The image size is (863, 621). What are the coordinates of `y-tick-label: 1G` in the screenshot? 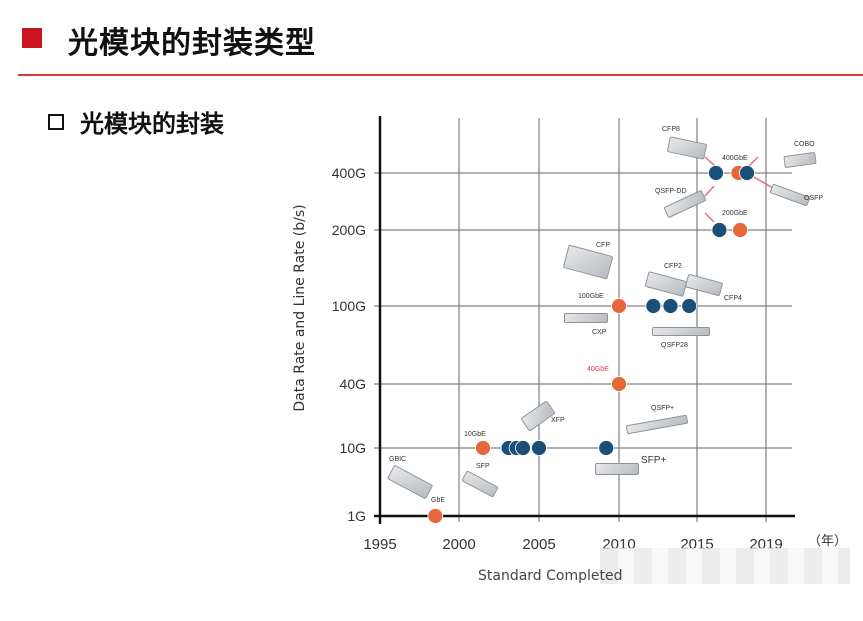 It's located at (356, 516).